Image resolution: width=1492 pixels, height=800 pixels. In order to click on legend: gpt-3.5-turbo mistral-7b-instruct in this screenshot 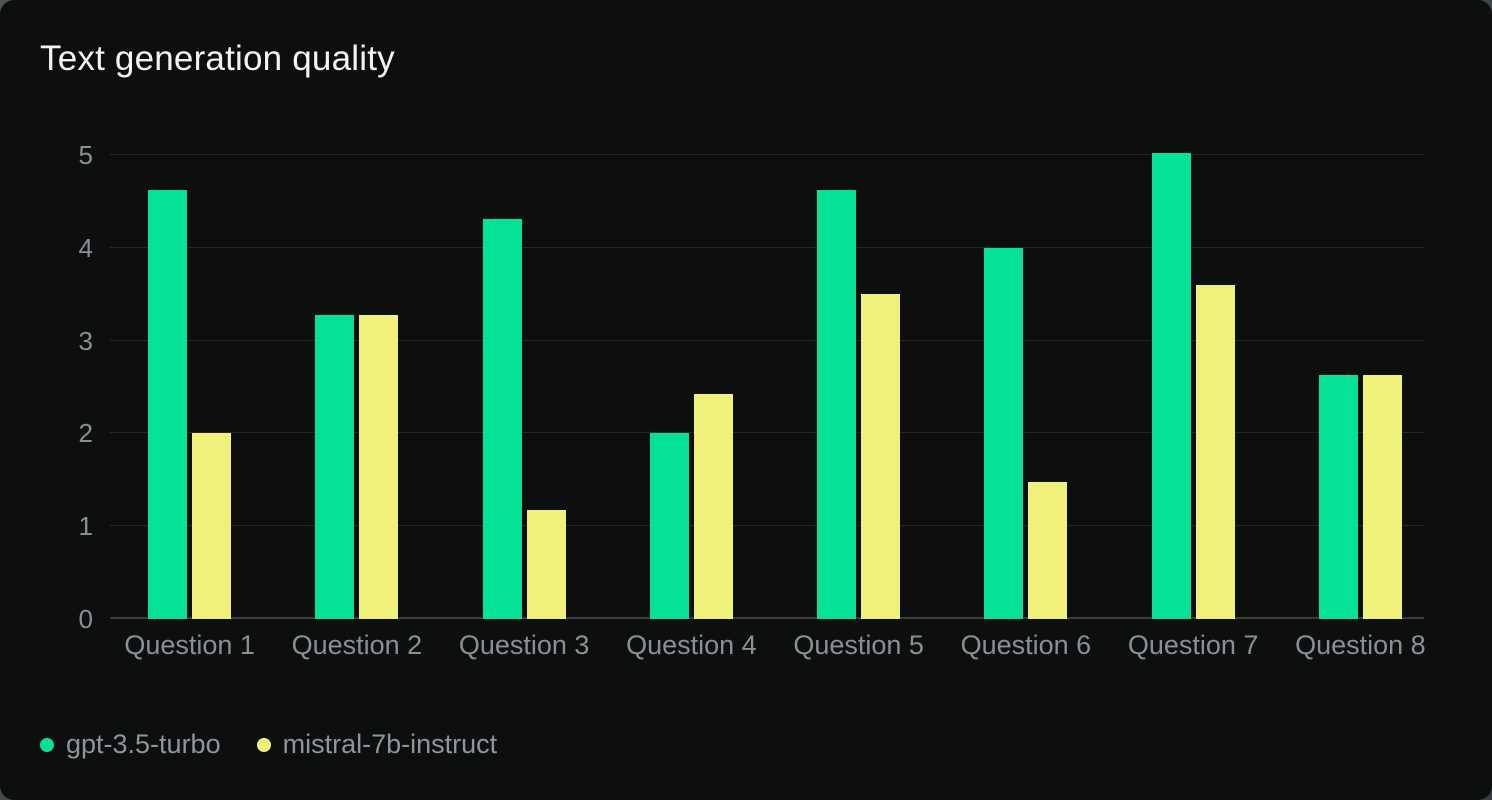, I will do `click(268, 744)`.